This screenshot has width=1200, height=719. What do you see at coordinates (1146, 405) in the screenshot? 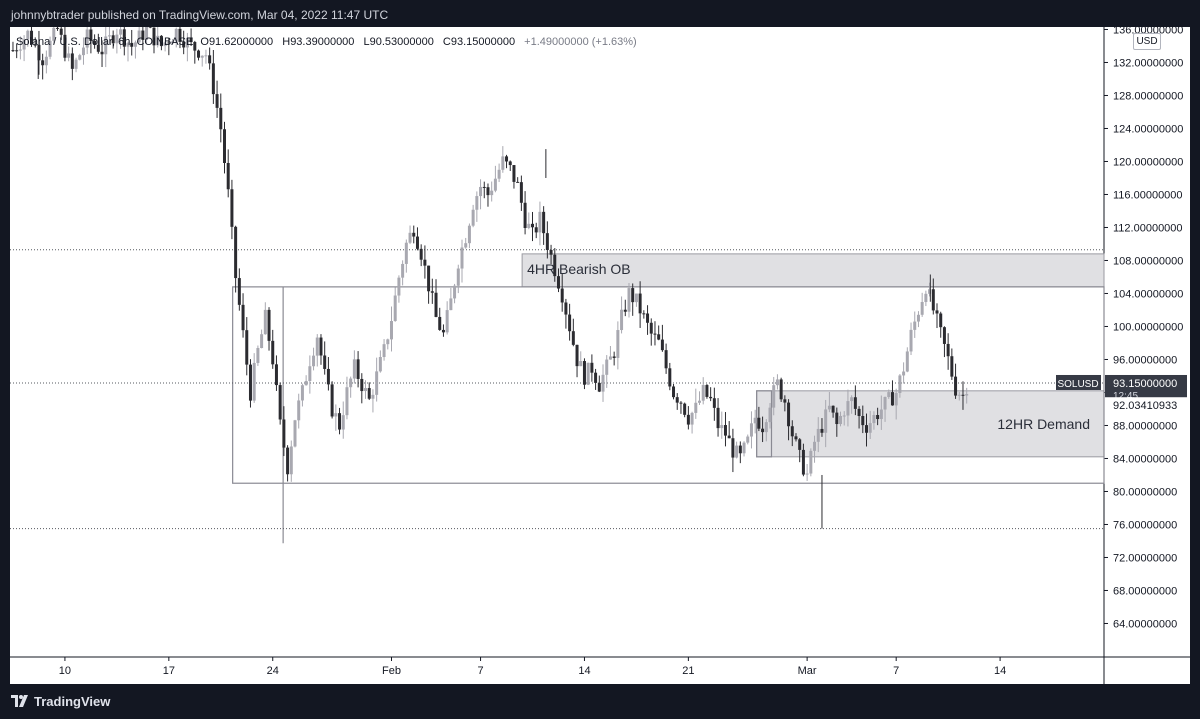
I see `crosshair-price-tag` at bounding box center [1146, 405].